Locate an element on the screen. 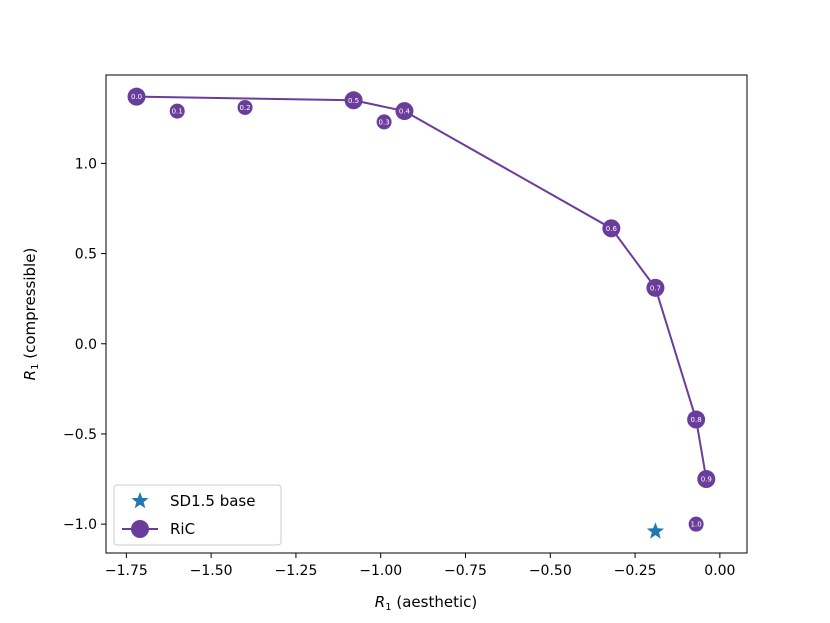 The height and width of the screenshot is (623, 830). x-tick-label: −1.25 is located at coordinates (295, 571).